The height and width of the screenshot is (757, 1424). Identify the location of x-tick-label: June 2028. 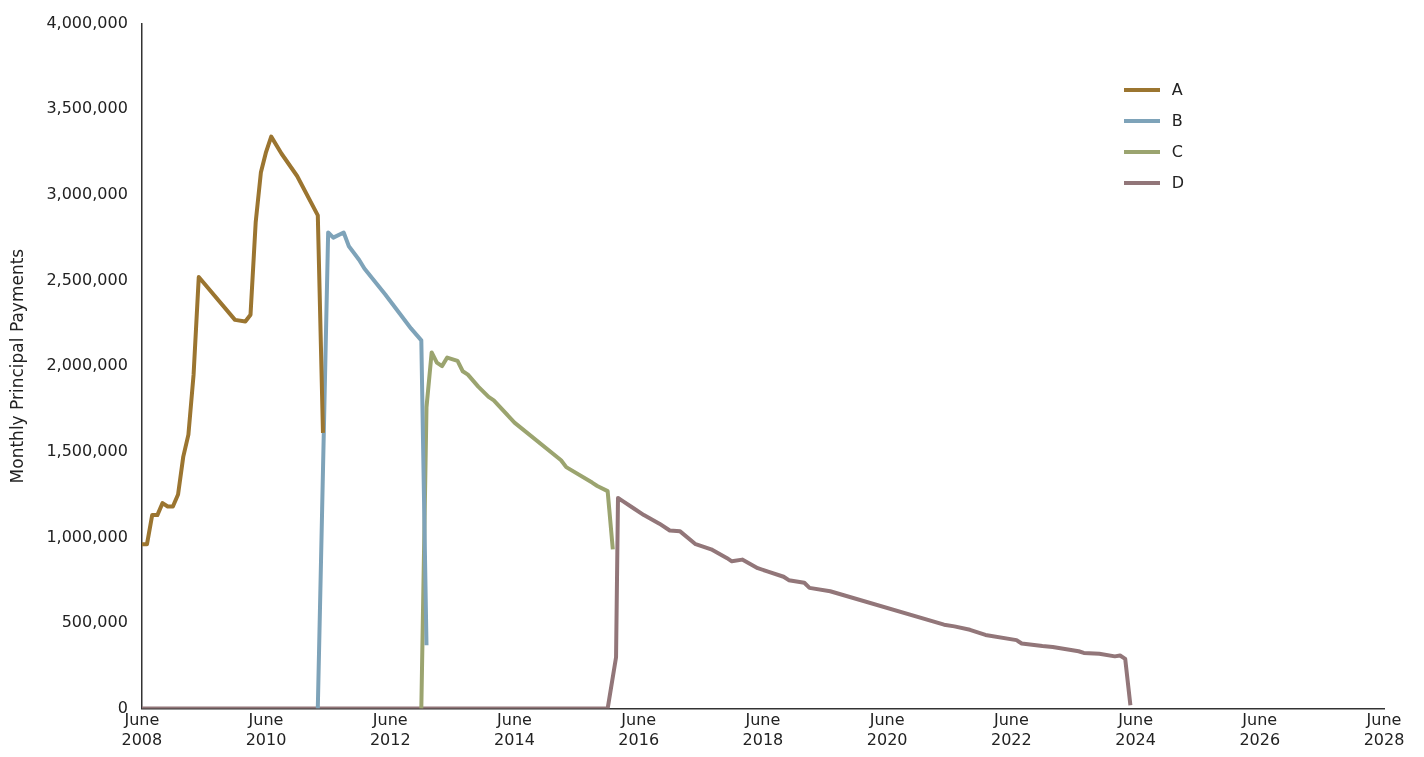
(1384, 729).